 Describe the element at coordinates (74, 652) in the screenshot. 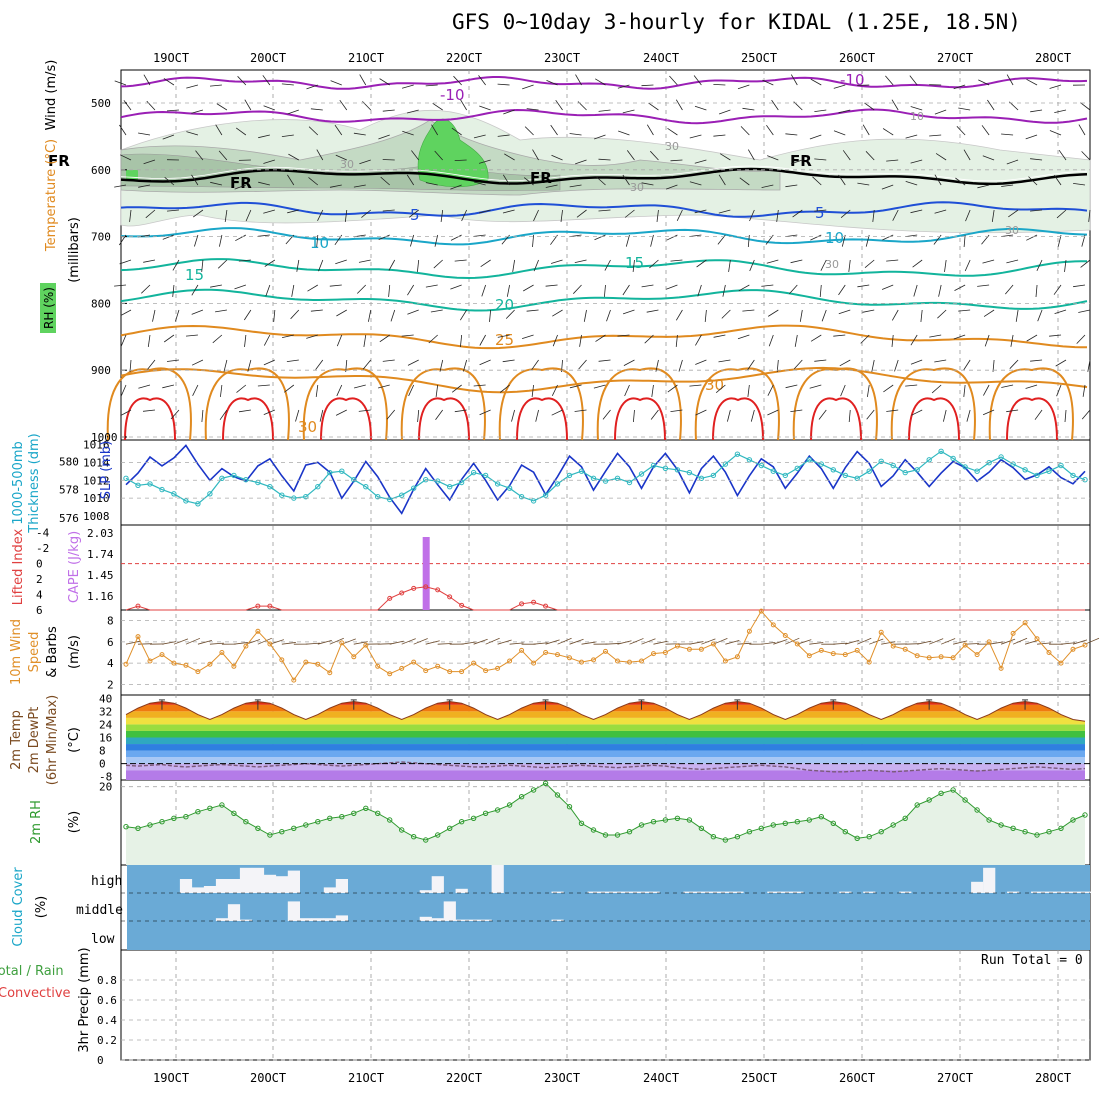

I see `ylabel-wind10-4: (m/s)` at that location.